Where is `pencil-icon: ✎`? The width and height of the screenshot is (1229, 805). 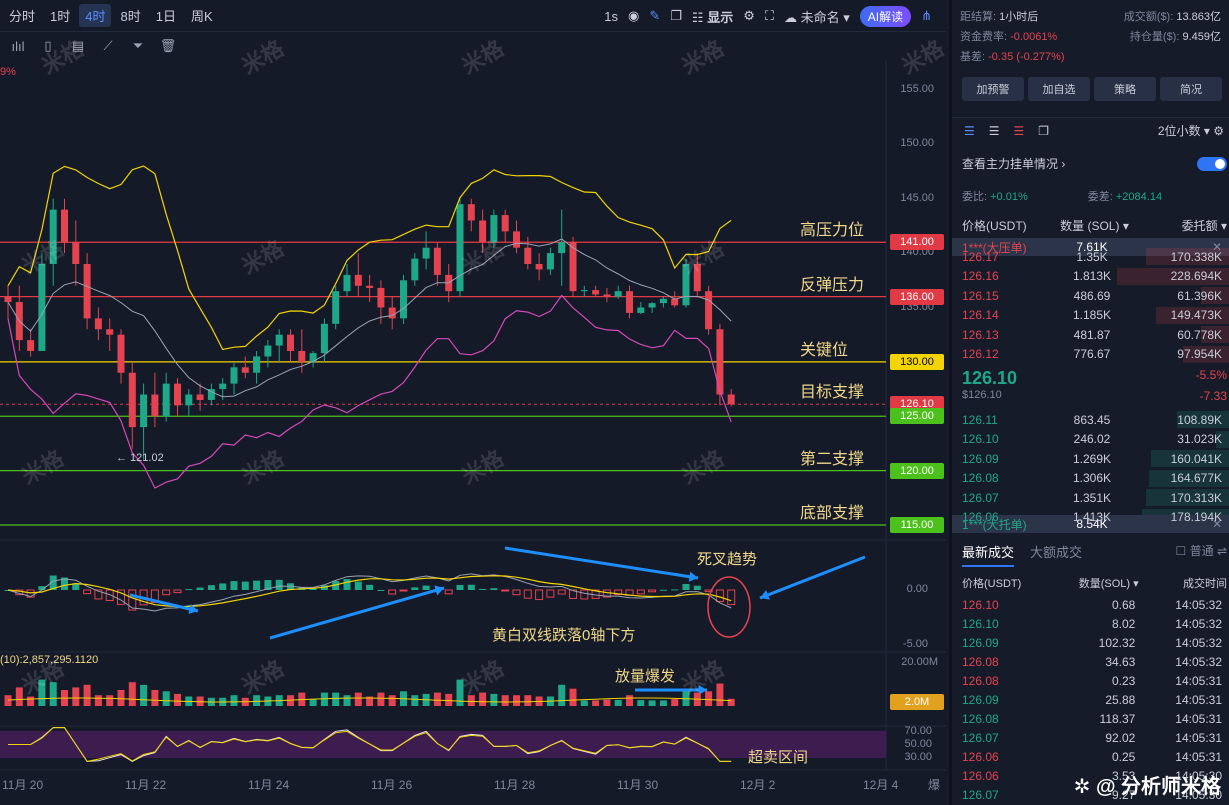
pencil-icon: ✎ is located at coordinates (655, 15).